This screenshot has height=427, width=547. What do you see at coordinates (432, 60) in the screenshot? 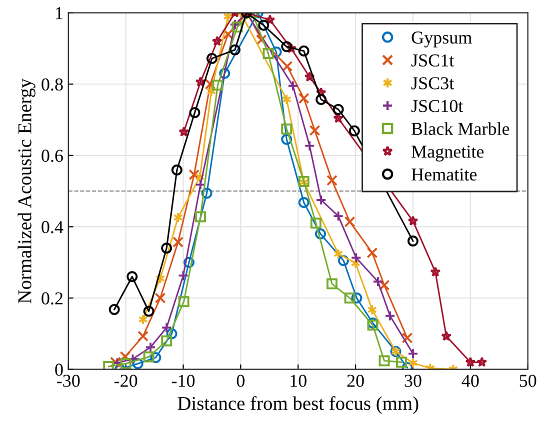
I see `legend-label: JSC1t` at bounding box center [432, 60].